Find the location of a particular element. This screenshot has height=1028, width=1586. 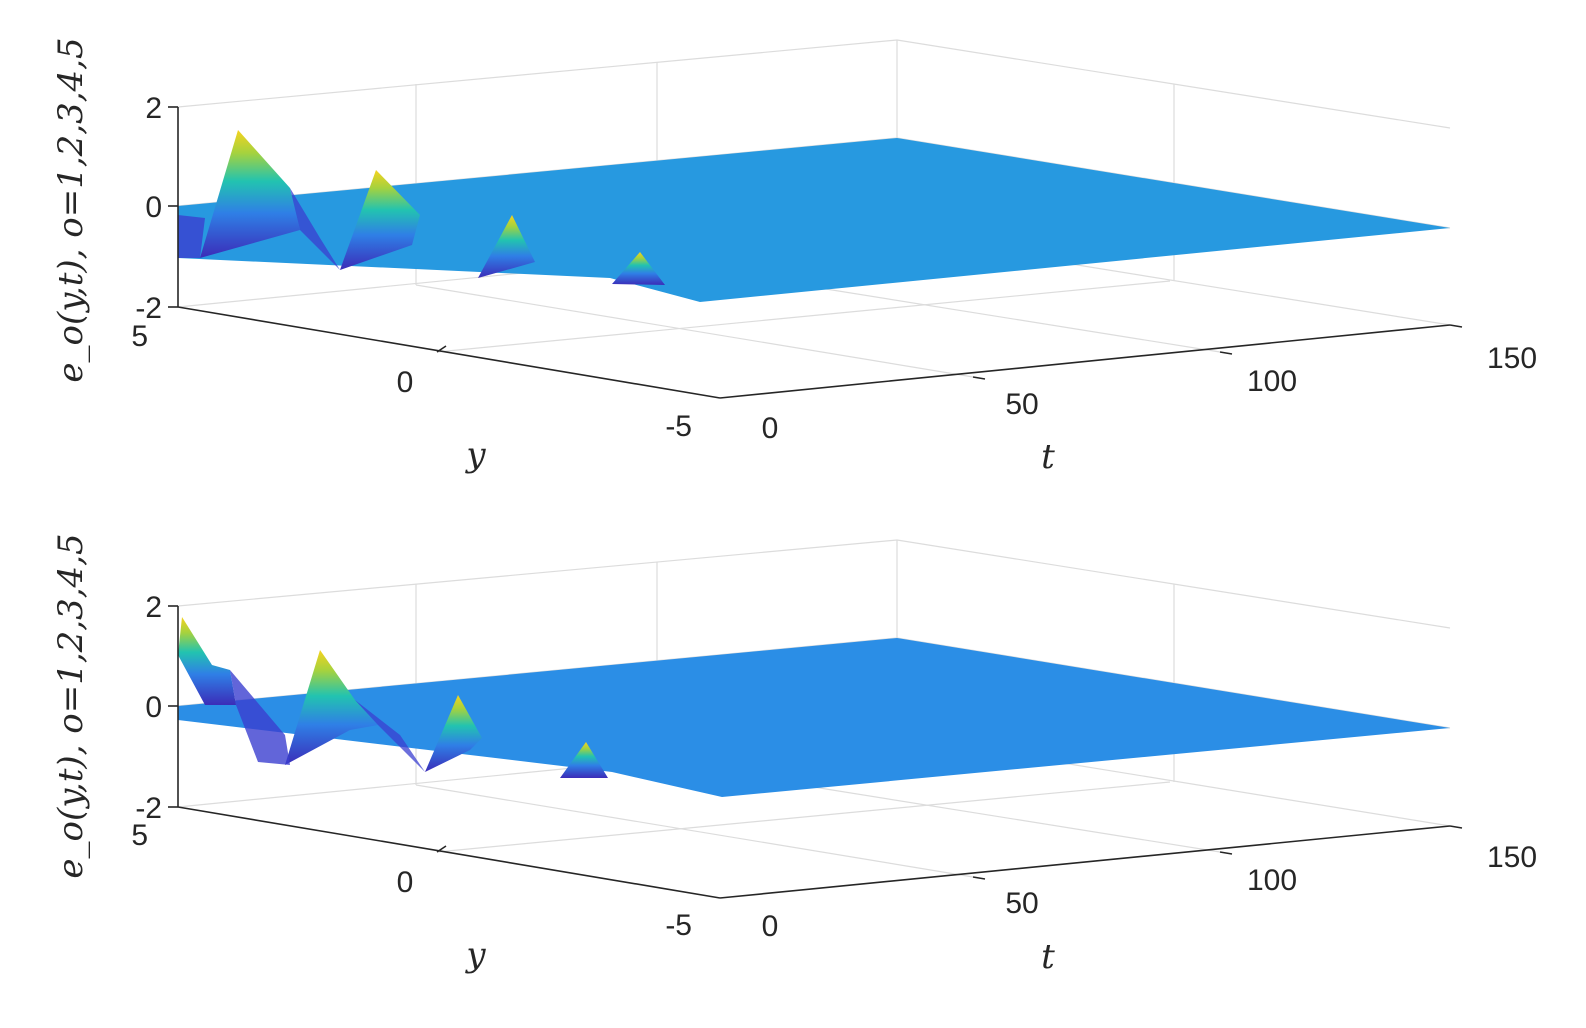

z-axis-label-bottom: e_o(y,t), o=1,2,3,4,5 is located at coordinates (71, 705).